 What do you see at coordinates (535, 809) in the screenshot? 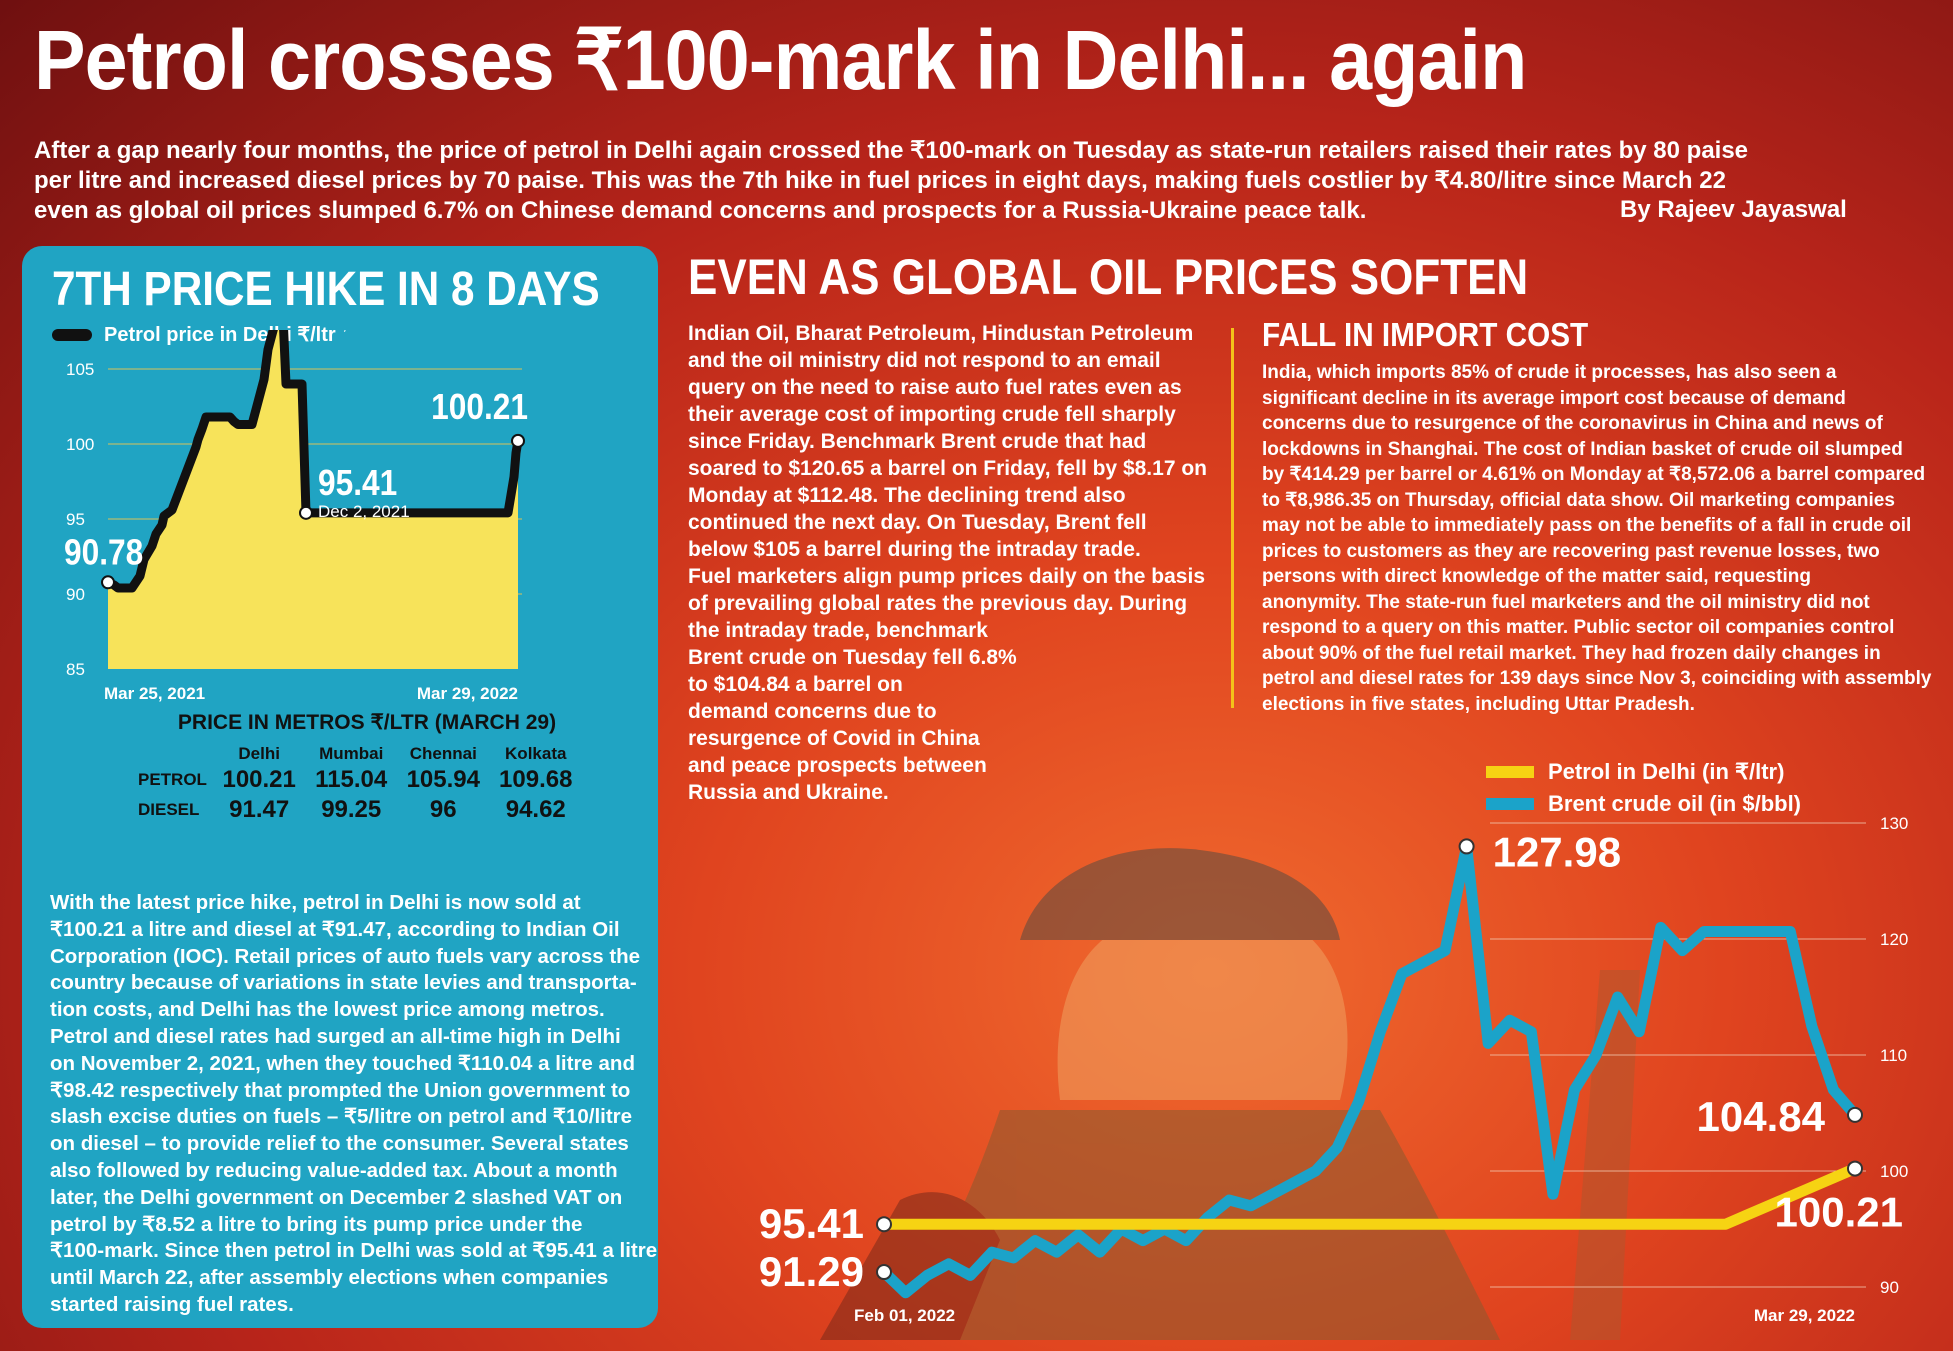
I see `metros-cell: 94.62` at bounding box center [535, 809].